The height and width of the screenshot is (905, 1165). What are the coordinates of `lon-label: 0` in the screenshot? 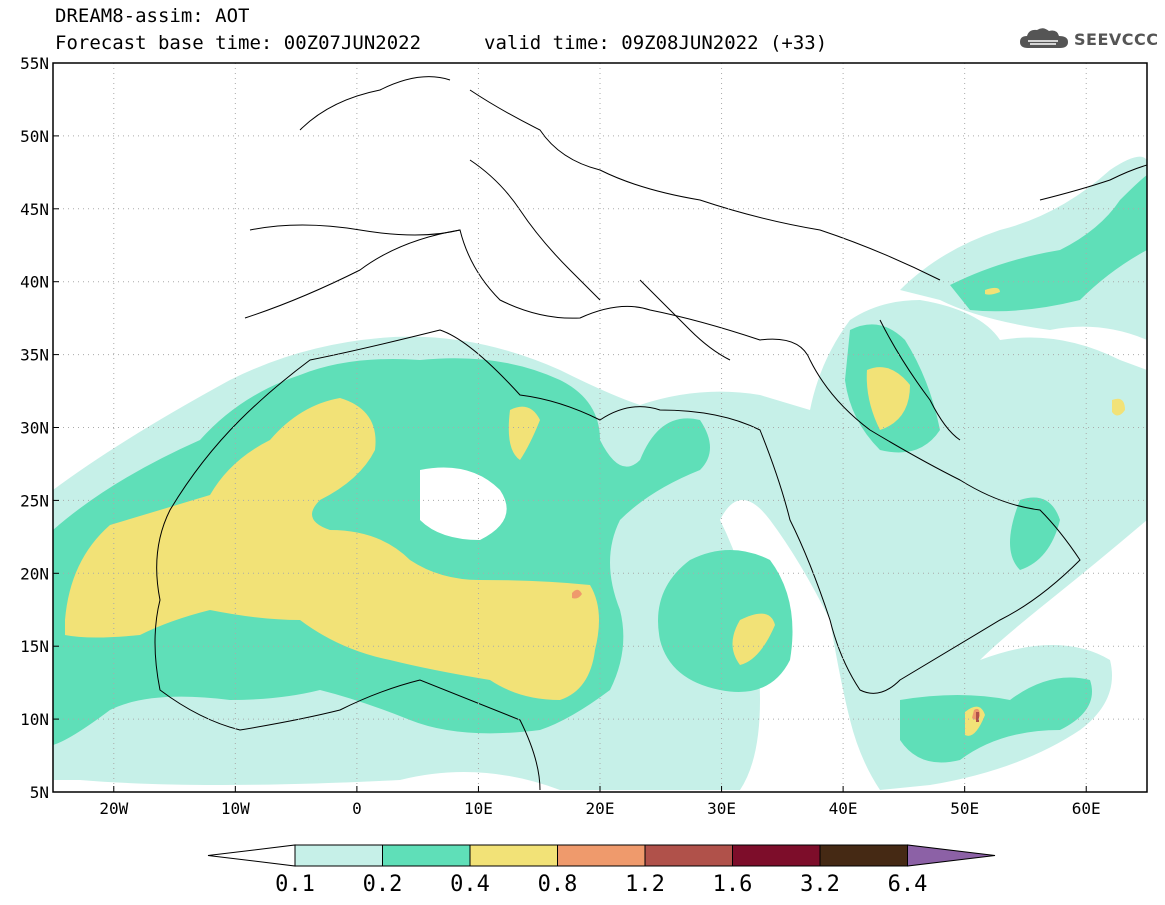 It's located at (357, 808).